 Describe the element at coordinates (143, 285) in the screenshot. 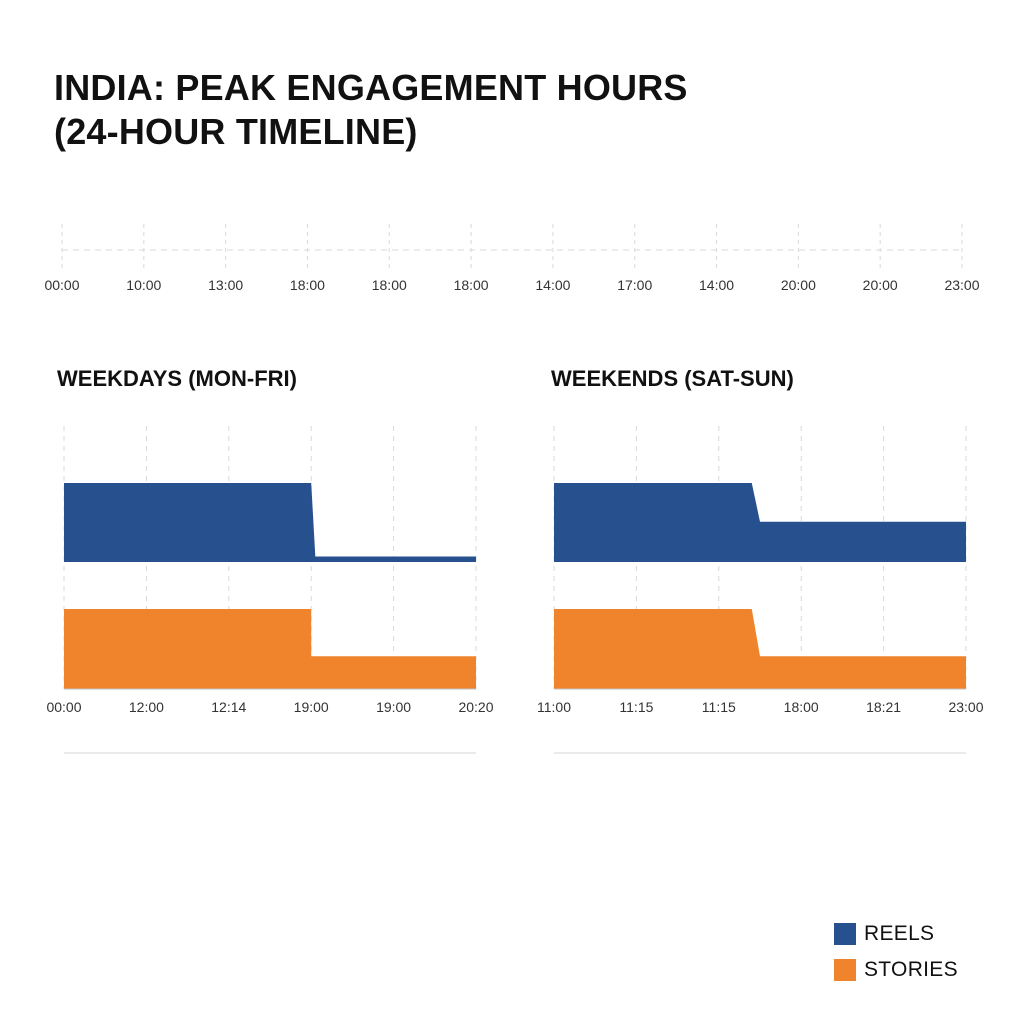

I see `top-axis-tick-label: 10:00` at that location.